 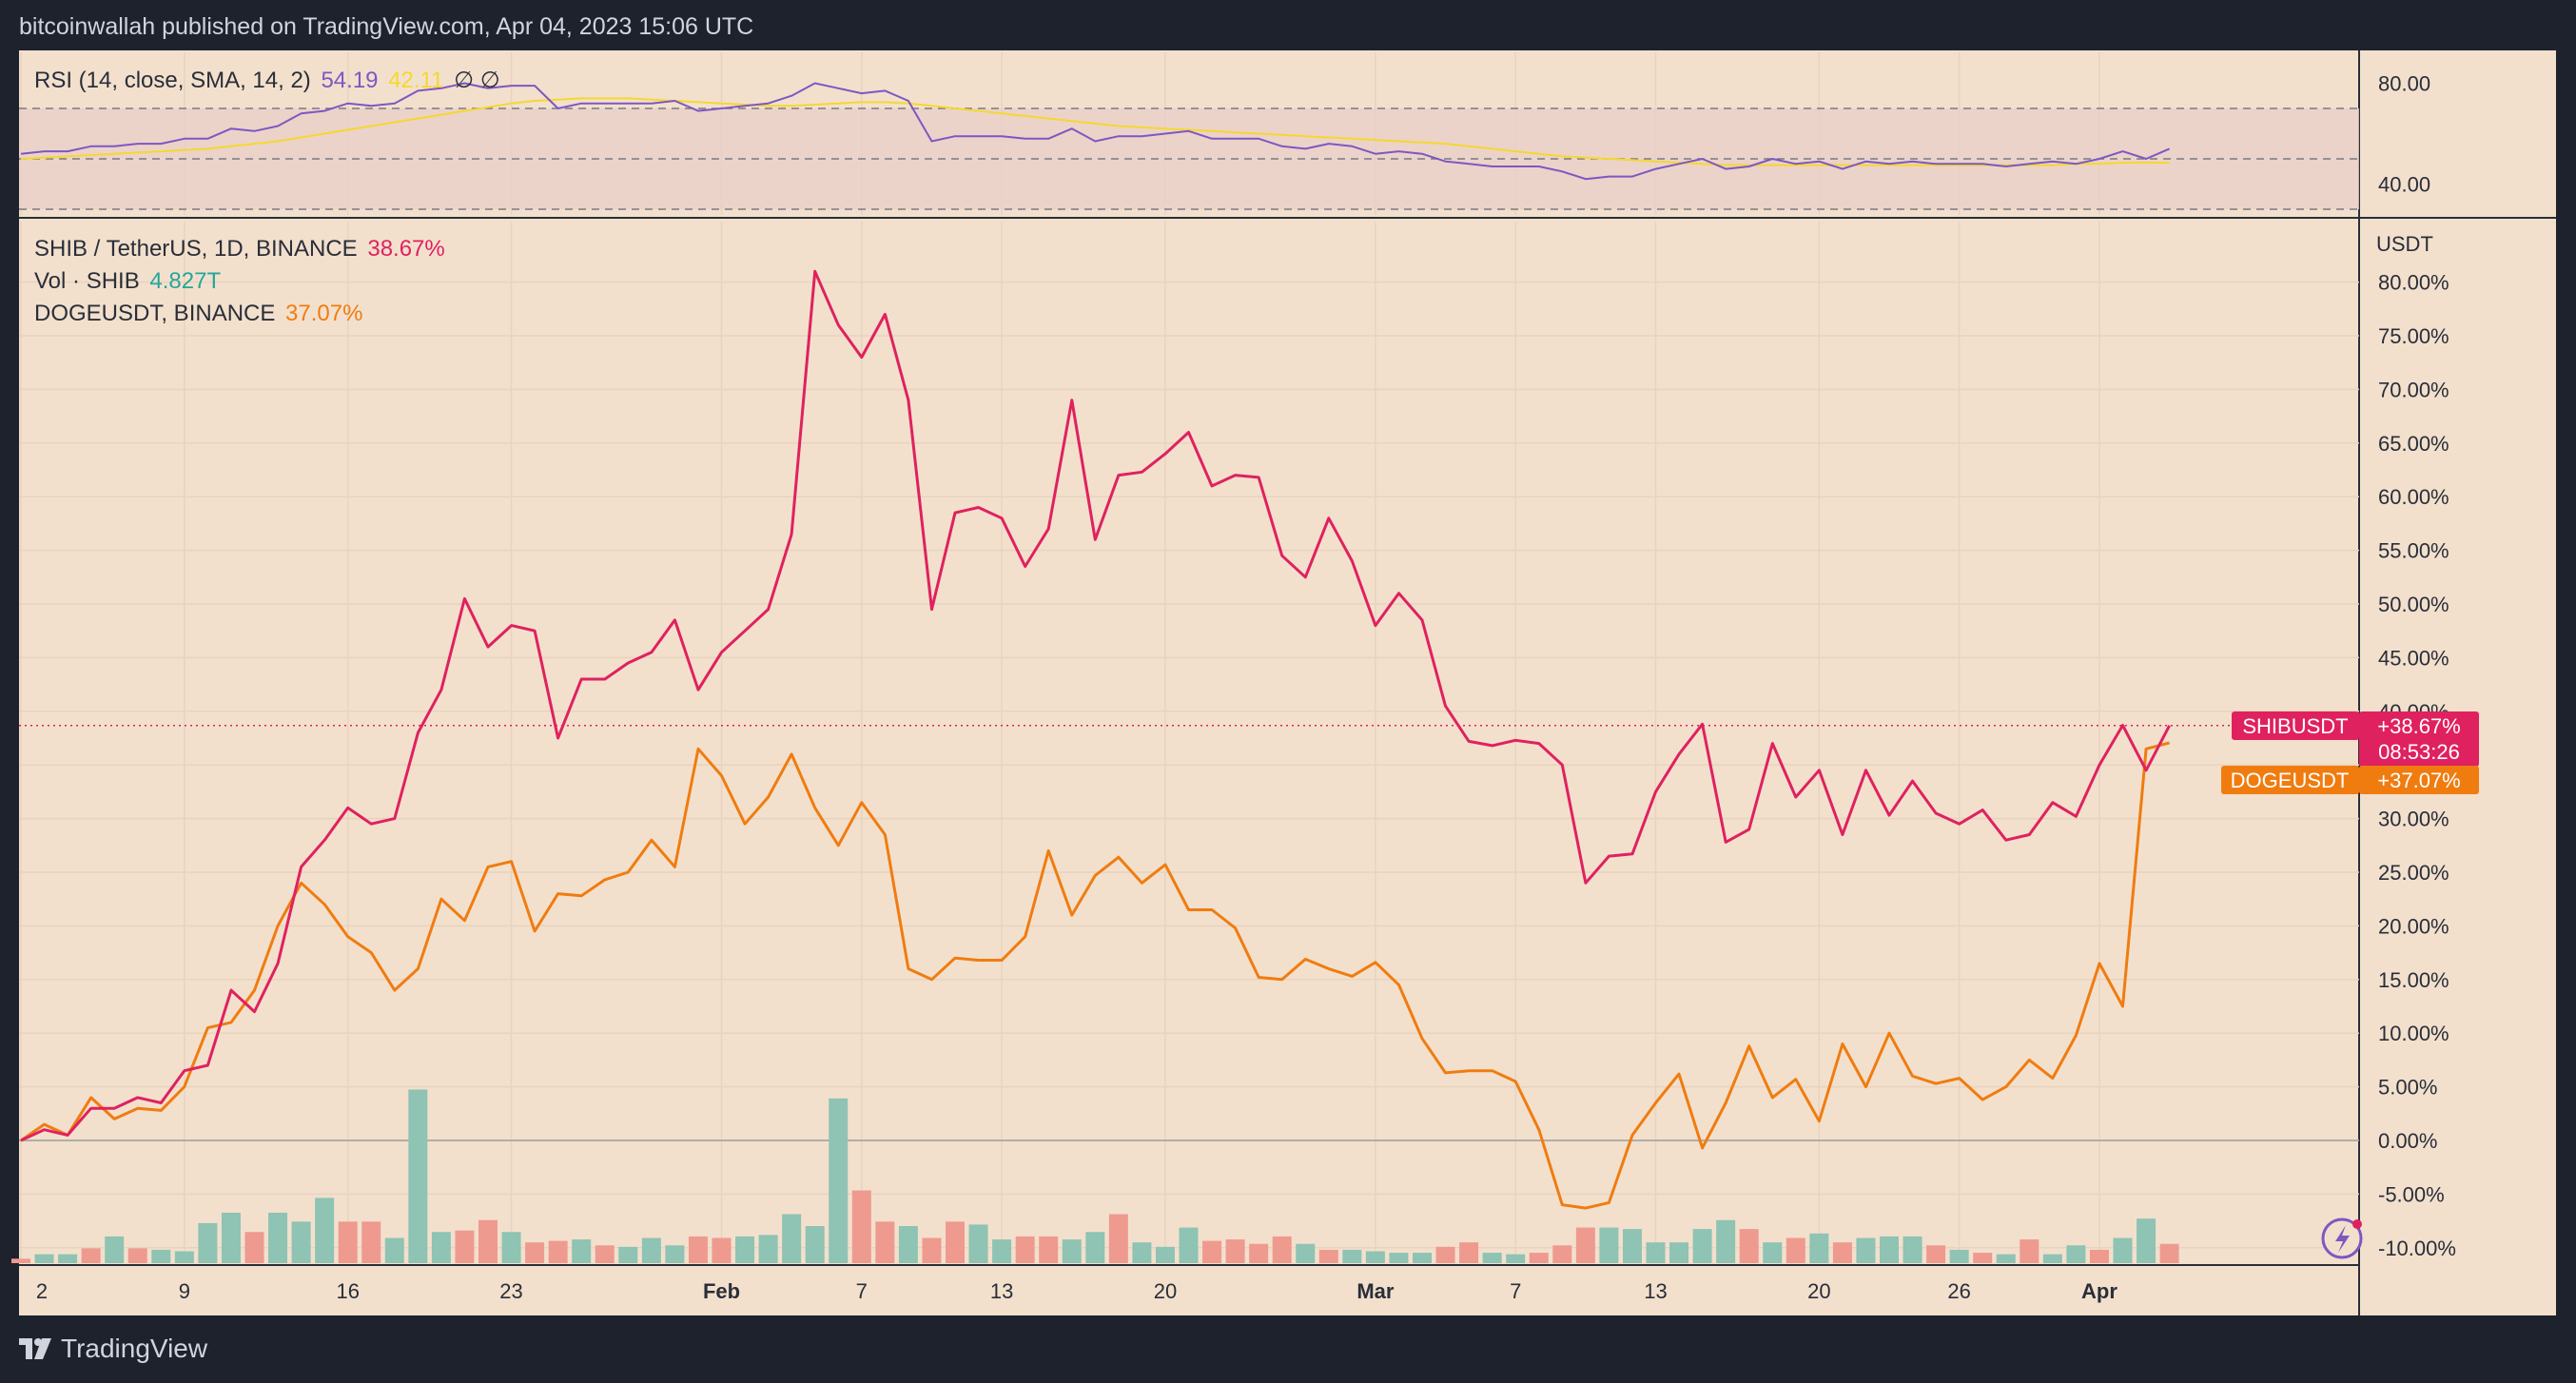 What do you see at coordinates (2414, 283) in the screenshot?
I see `y-tick-label: 80.00%` at bounding box center [2414, 283].